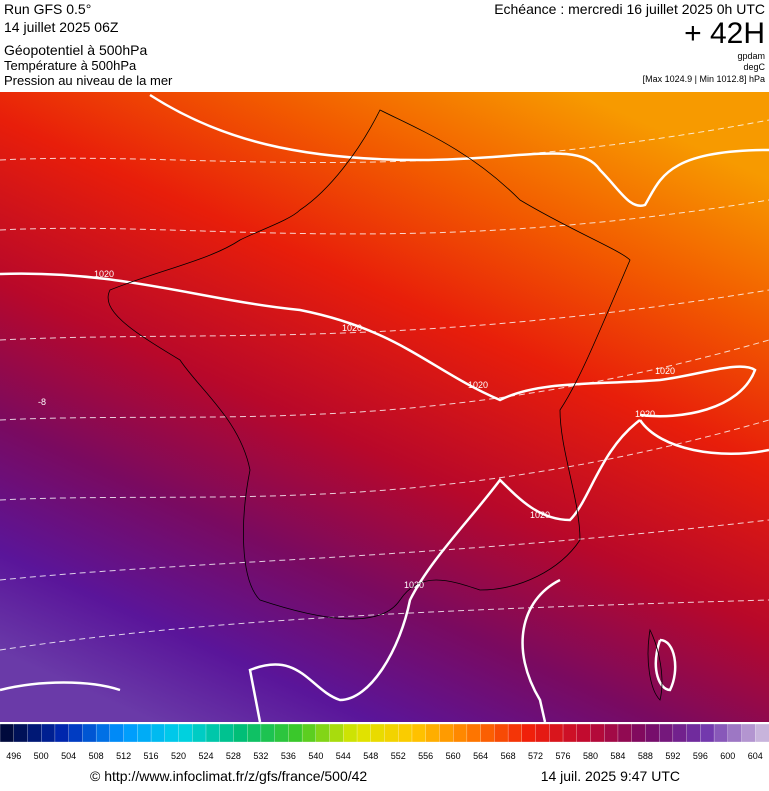 The image size is (769, 791). What do you see at coordinates (704, 79) in the screenshot?
I see `pressure-range: [Max 1024.9 | Min 1012.8] hPa` at bounding box center [704, 79].